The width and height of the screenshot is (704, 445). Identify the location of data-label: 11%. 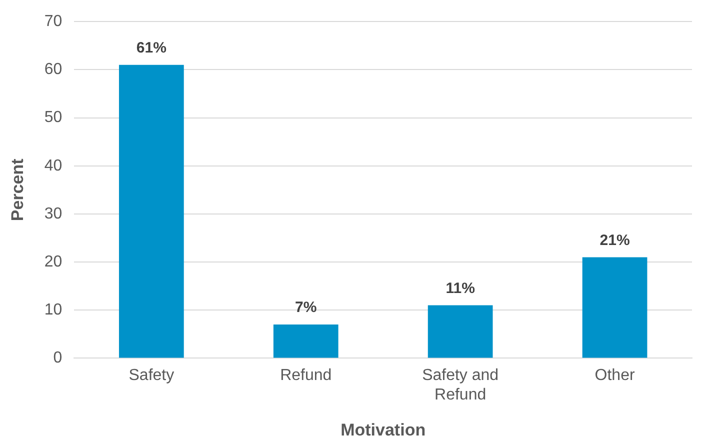
(460, 288).